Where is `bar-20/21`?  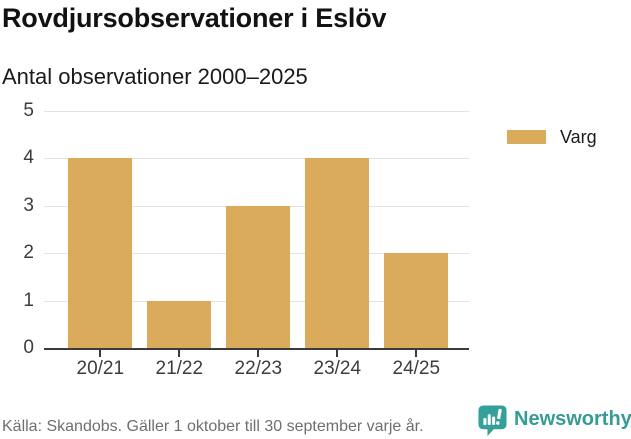
bar-20/21 is located at coordinates (100, 253).